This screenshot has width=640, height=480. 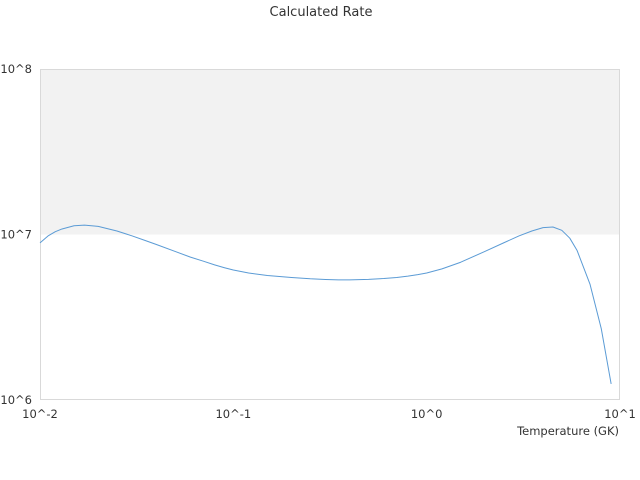 What do you see at coordinates (16, 69) in the screenshot?
I see `y-tick-label: 10^8` at bounding box center [16, 69].